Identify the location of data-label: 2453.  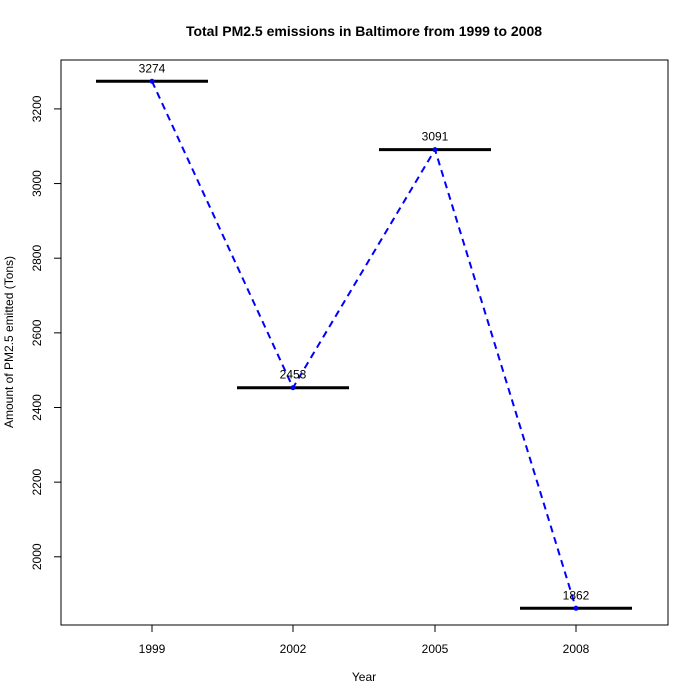
(293, 375).